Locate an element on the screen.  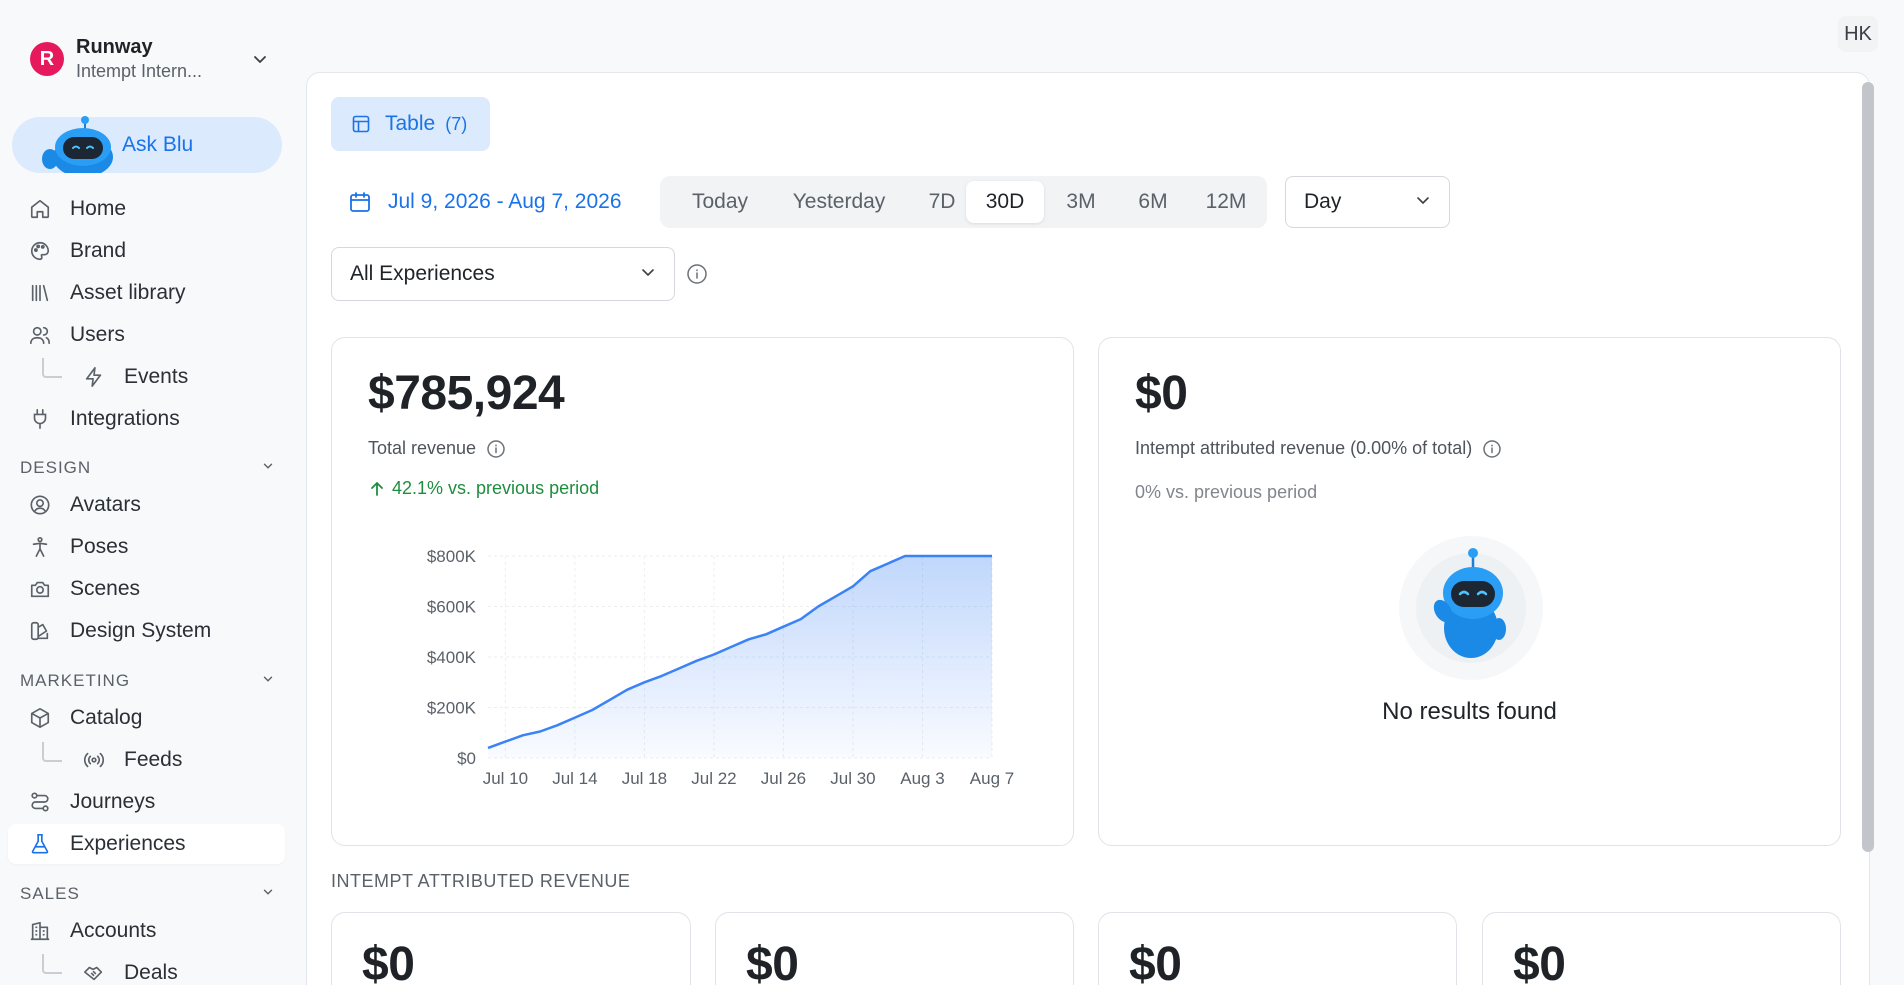
workspace-avatar: R is located at coordinates (47, 59).